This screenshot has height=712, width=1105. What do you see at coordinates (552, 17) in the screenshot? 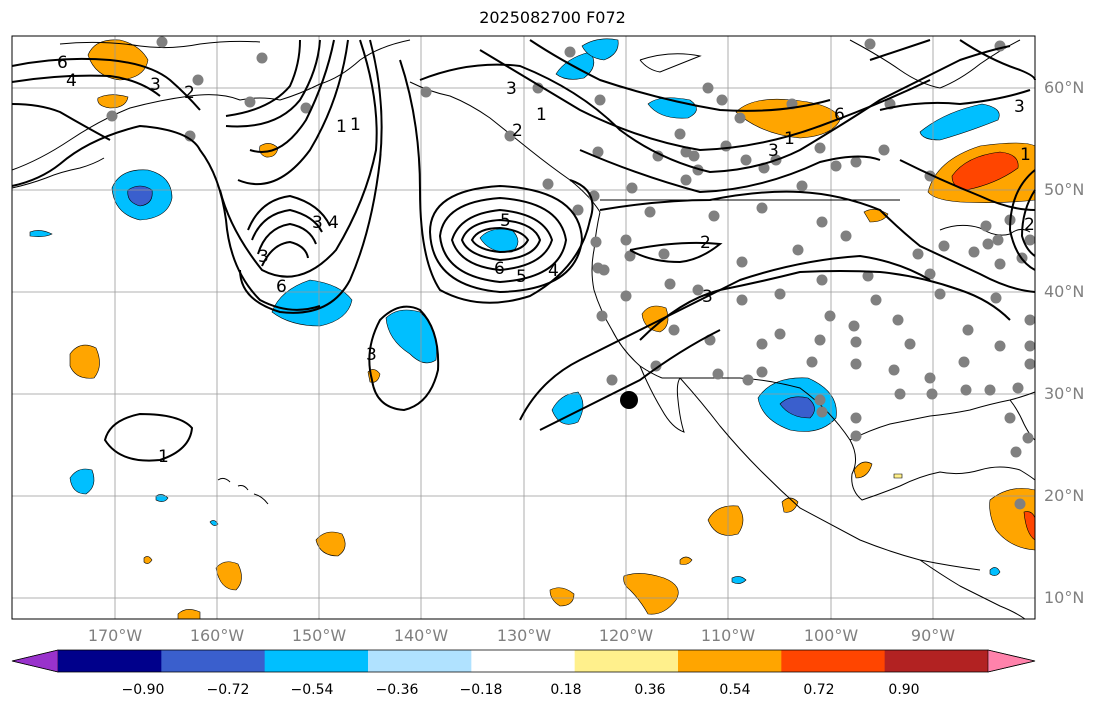
I see `map-title: 2025082700 F072` at bounding box center [552, 17].